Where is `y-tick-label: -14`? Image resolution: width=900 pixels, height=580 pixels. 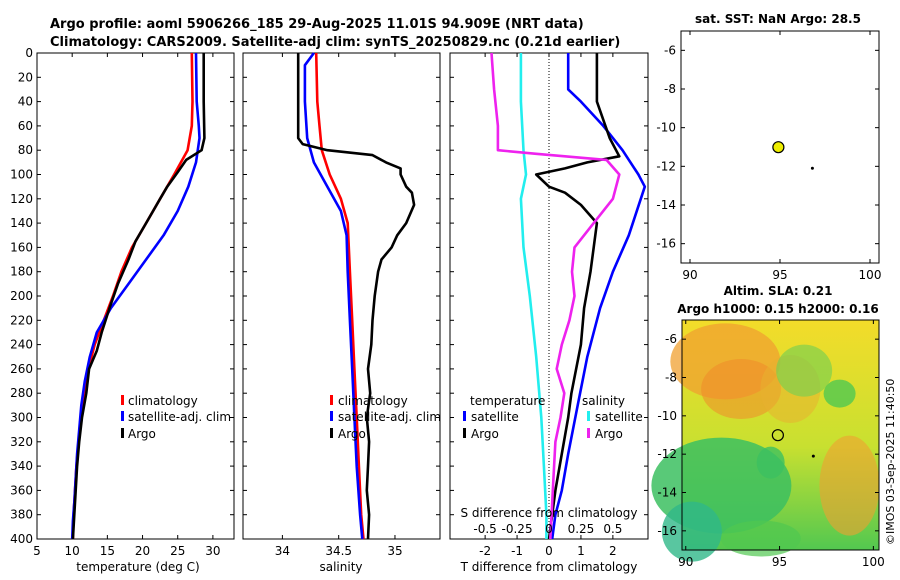
y-tick-label: -14 is located at coordinates (666, 205).